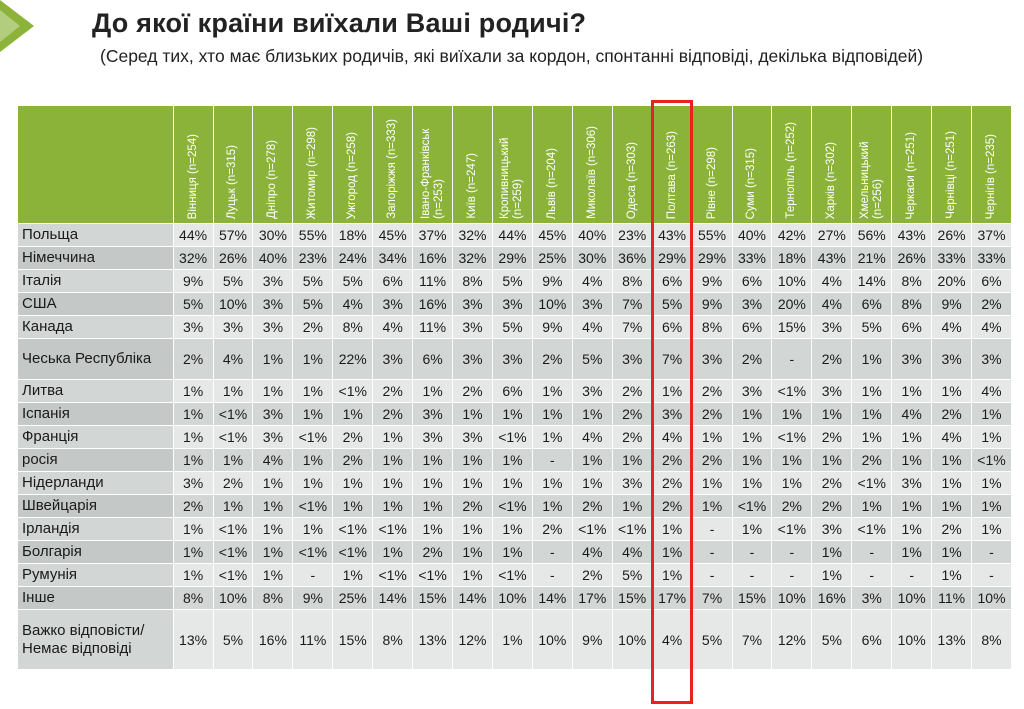 The height and width of the screenshot is (709, 1024). Describe the element at coordinates (432, 173) in the screenshot. I see `column-header-label: Івано-Франківськ (n=253)` at that location.